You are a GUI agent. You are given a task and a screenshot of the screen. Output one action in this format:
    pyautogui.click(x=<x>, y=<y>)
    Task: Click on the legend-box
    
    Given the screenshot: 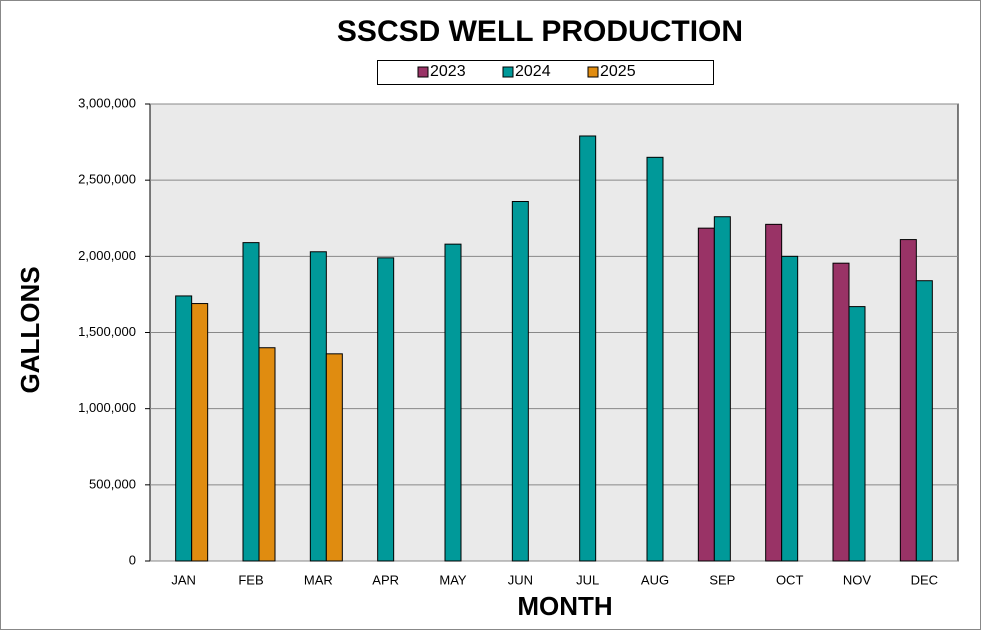 What is the action you would take?
    pyautogui.click(x=545, y=72)
    